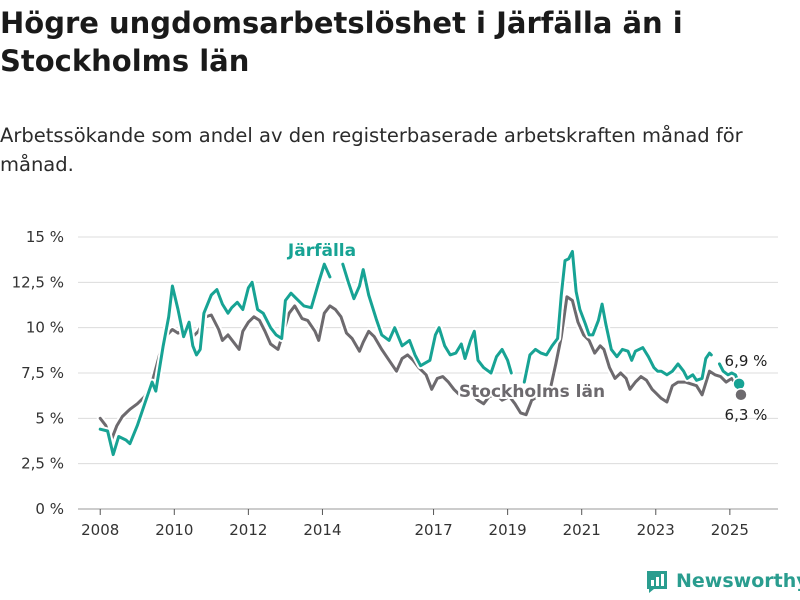 This screenshot has width=800, height=600. I want to click on y-tick-label: 12,5 %, so click(38, 282).